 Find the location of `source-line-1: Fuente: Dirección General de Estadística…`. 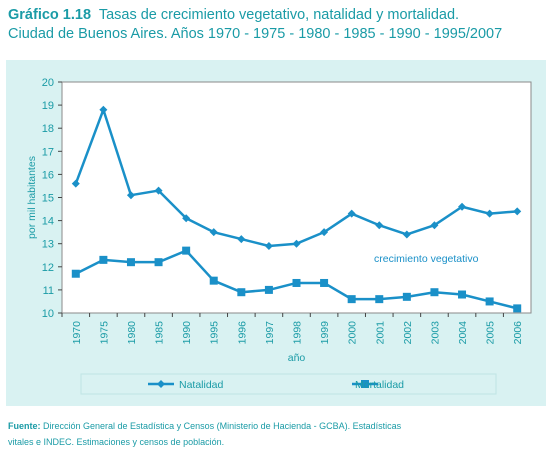

source-line-1: Fuente: Dirección General de Estadística… is located at coordinates (278, 426).